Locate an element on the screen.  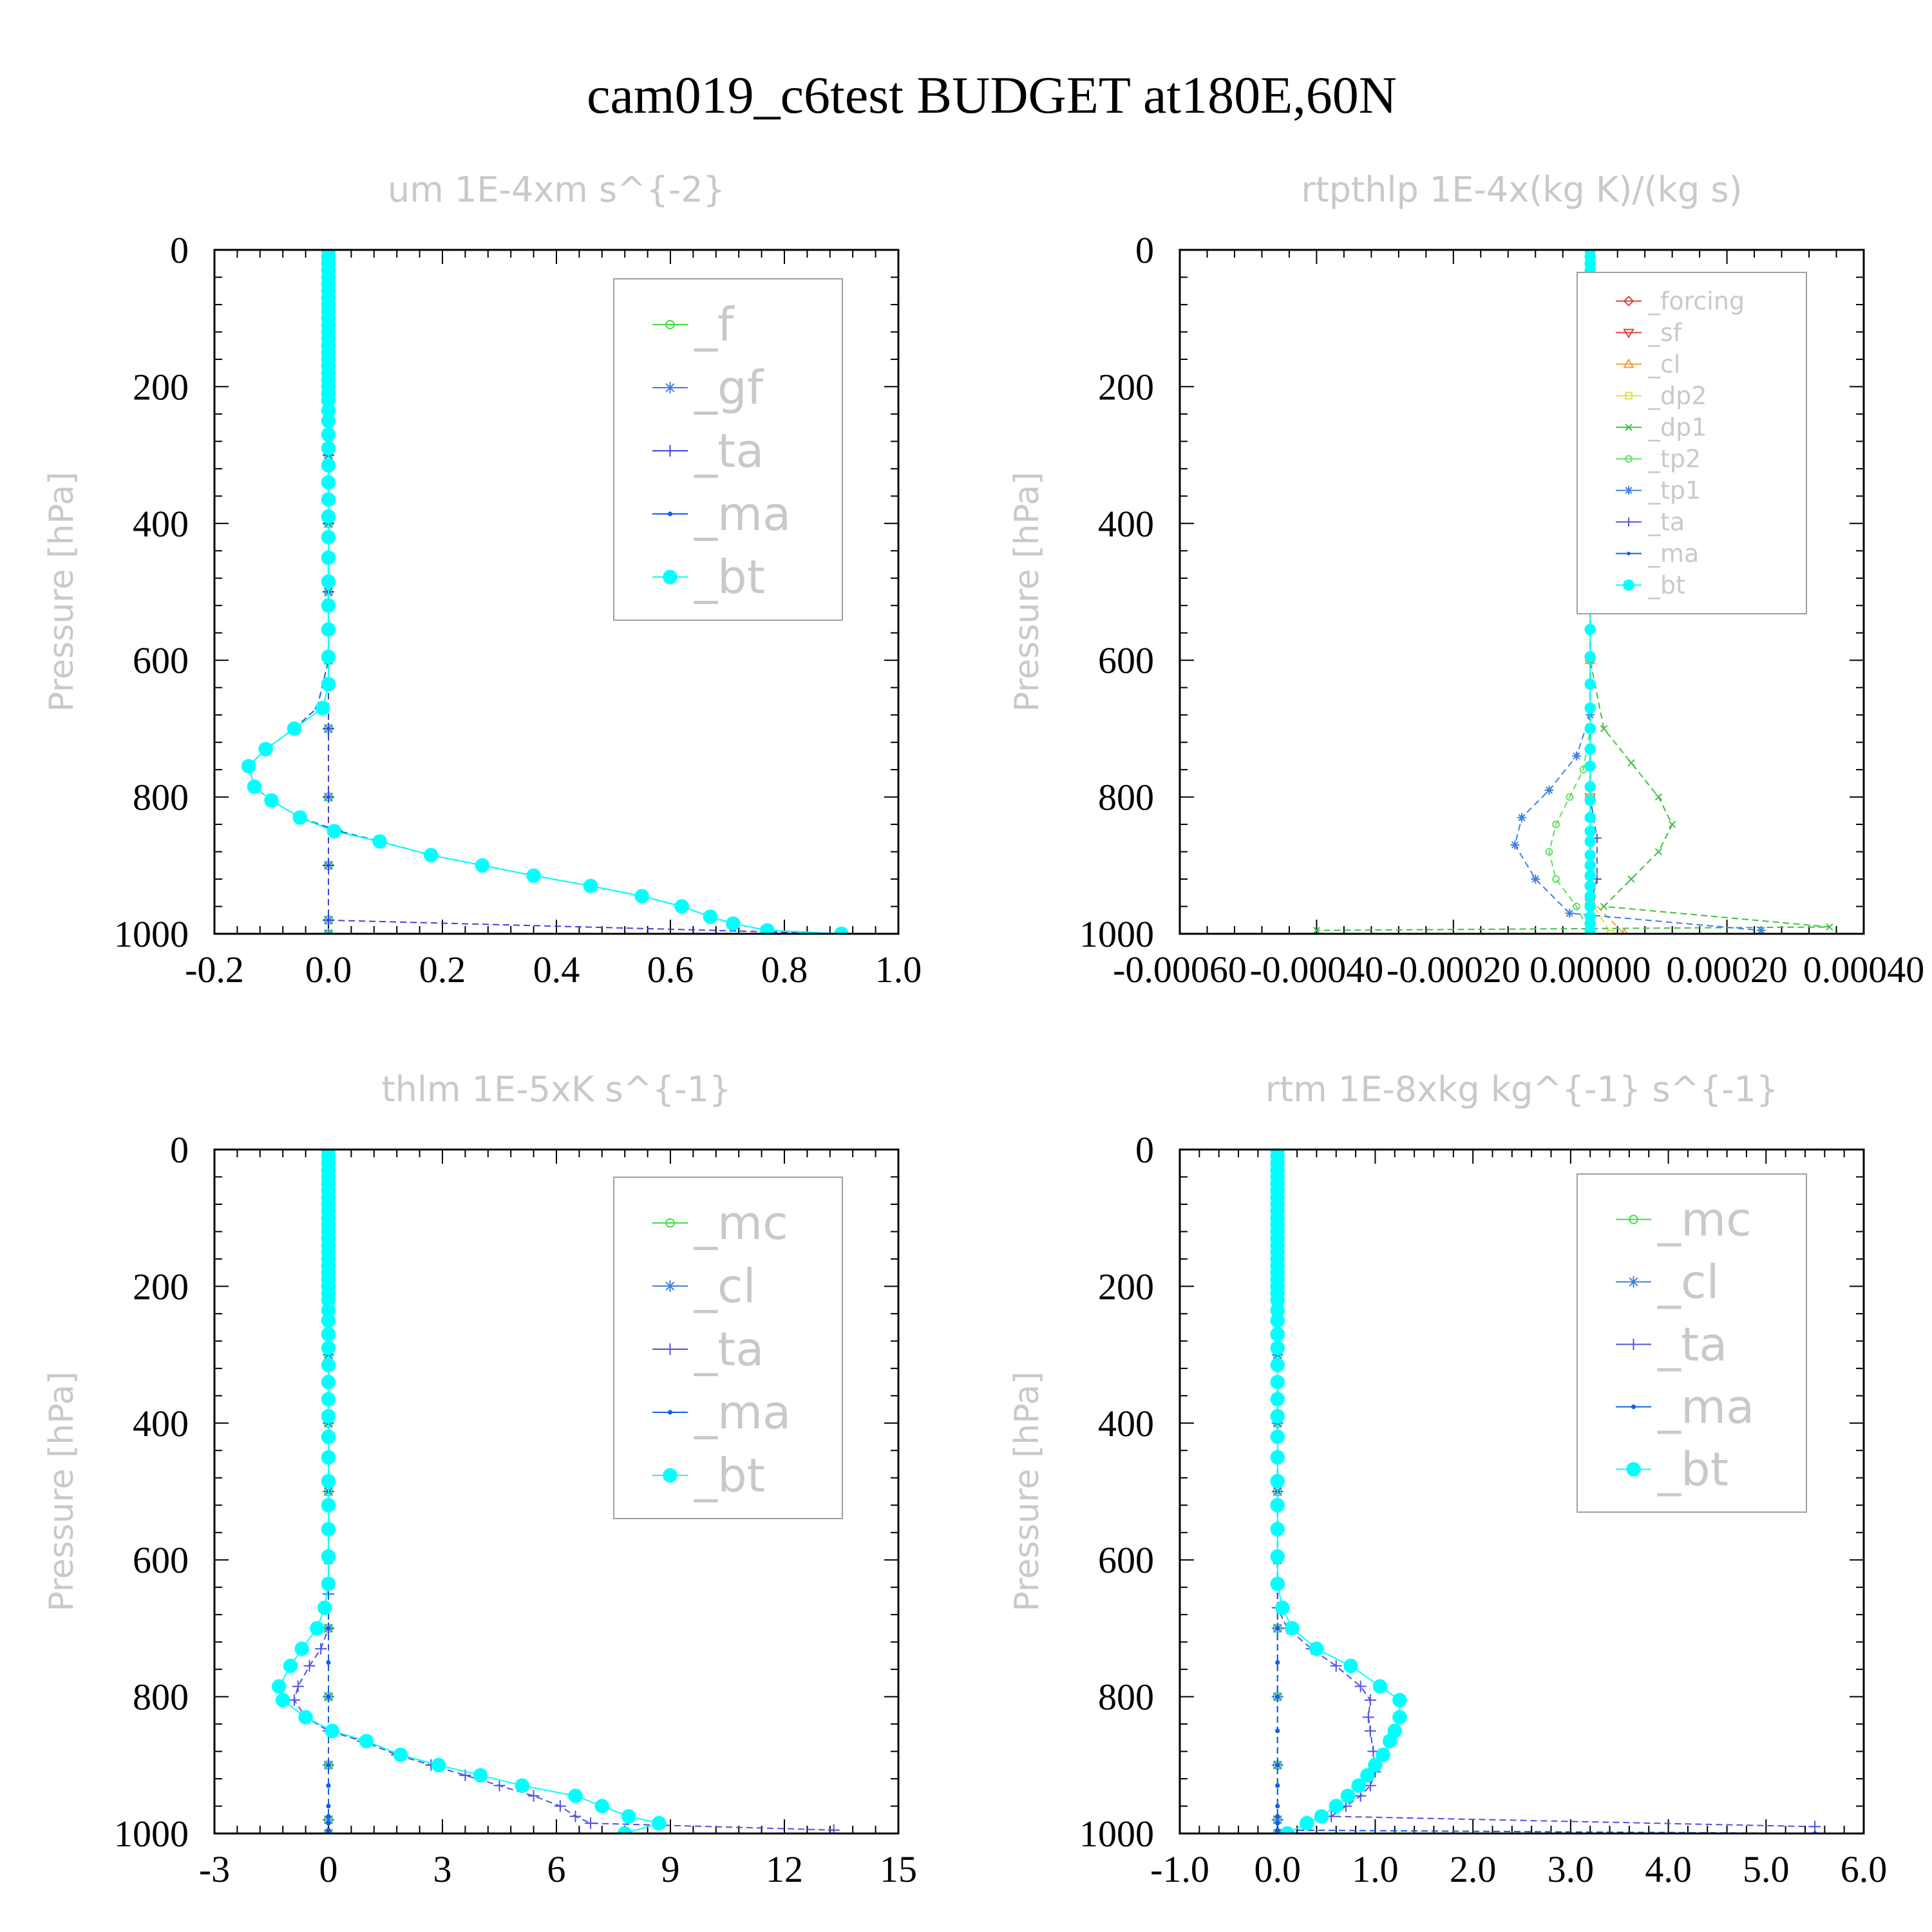
x-tick-label: 1.0 is located at coordinates (899, 970).